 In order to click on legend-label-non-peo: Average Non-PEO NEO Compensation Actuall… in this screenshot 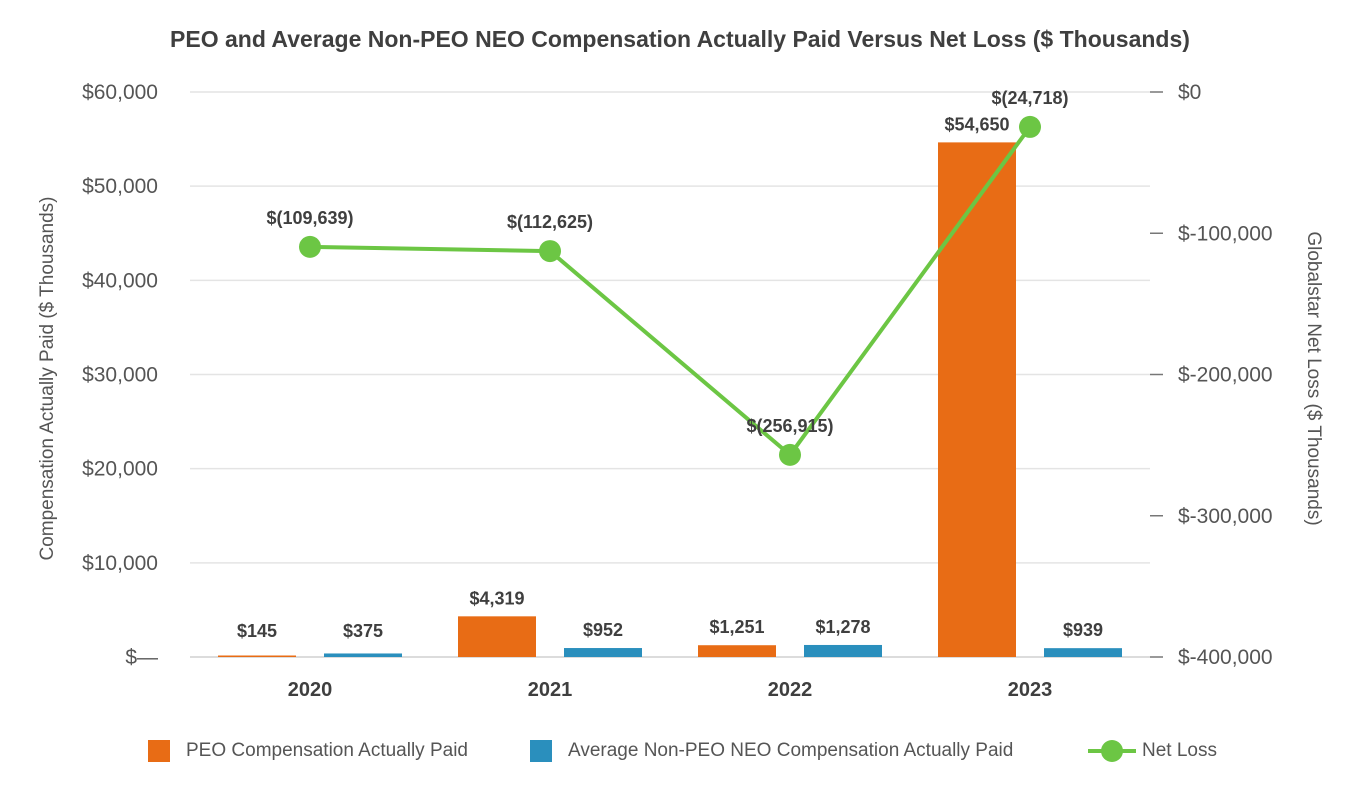, I will do `click(791, 750)`.